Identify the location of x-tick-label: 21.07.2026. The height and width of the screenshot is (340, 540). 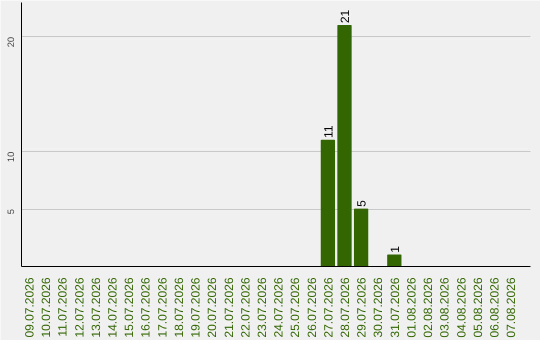
(229, 307).